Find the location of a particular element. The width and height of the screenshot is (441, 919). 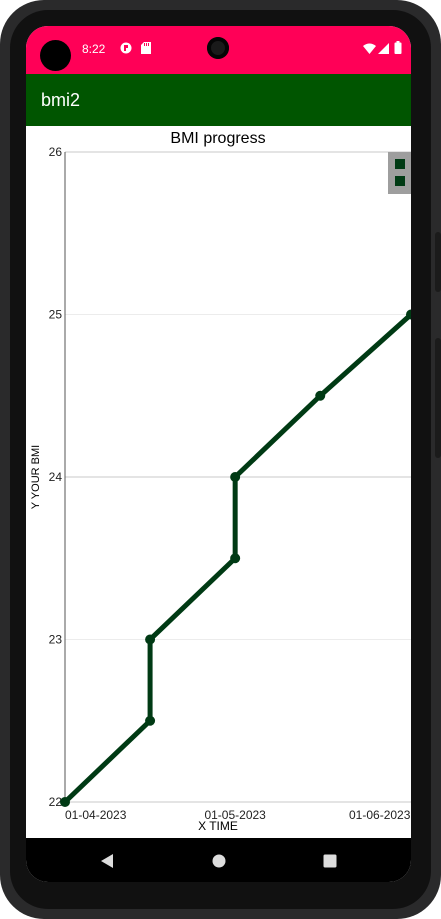

back-button is located at coordinates (107, 861).